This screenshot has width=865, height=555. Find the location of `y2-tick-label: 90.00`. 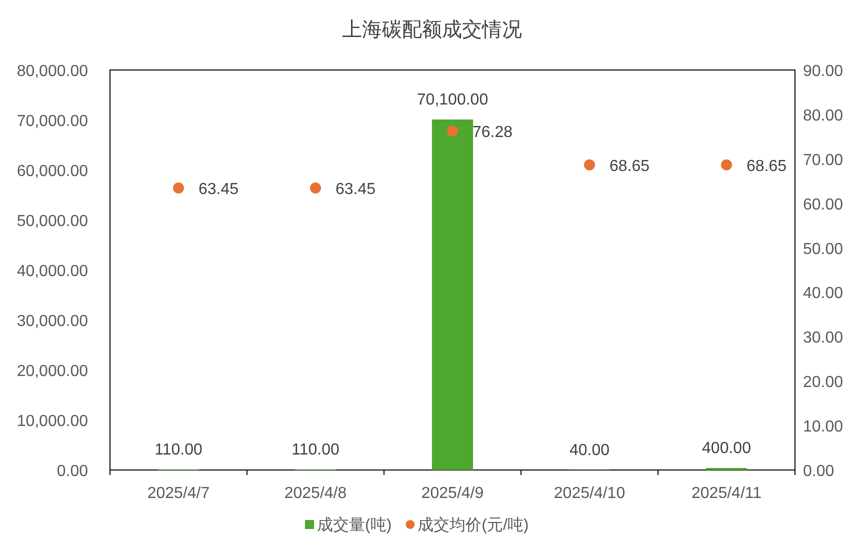

y2-tick-label: 90.00 is located at coordinates (823, 71).